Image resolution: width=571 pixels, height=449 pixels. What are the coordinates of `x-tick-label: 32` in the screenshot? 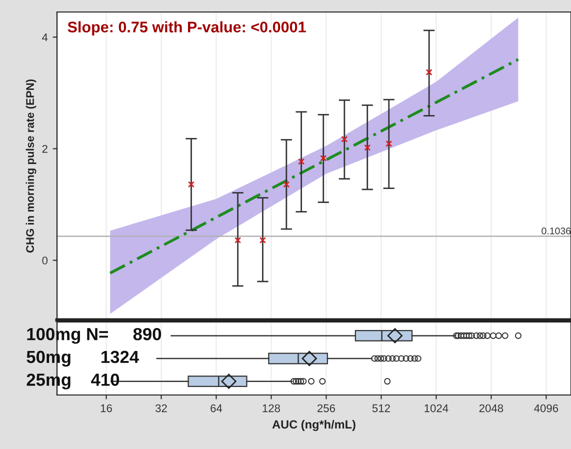 It's located at (161, 408).